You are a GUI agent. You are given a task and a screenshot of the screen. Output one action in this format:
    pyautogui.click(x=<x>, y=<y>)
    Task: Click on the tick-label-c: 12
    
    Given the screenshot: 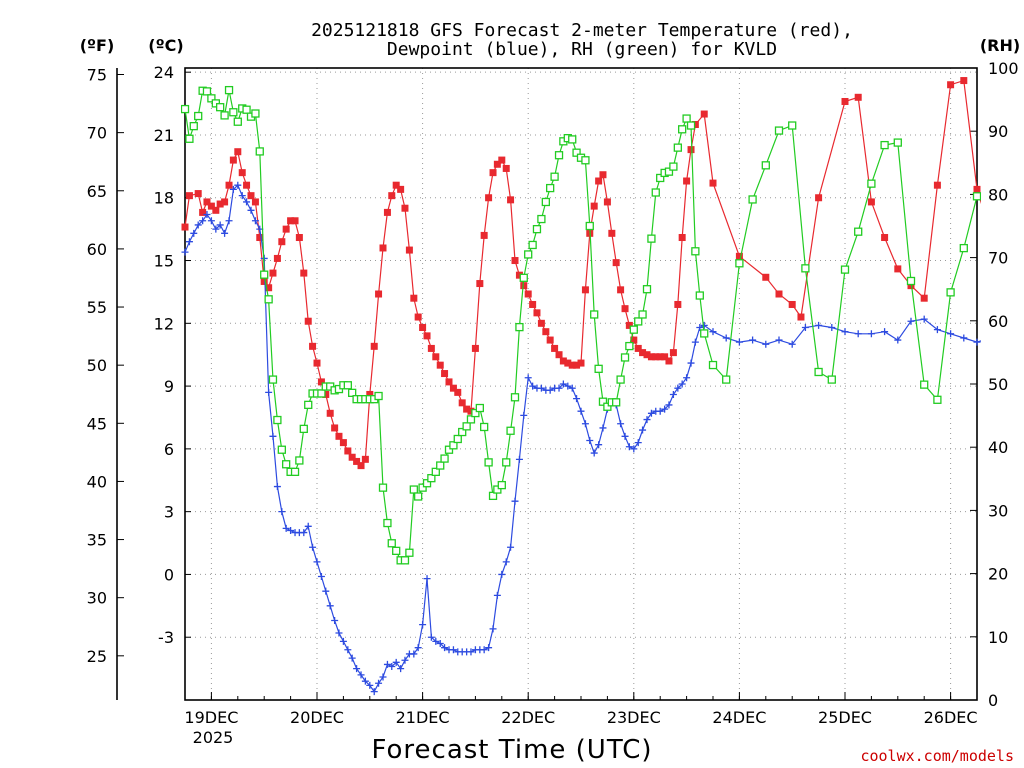 What is the action you would take?
    pyautogui.click(x=164, y=323)
    